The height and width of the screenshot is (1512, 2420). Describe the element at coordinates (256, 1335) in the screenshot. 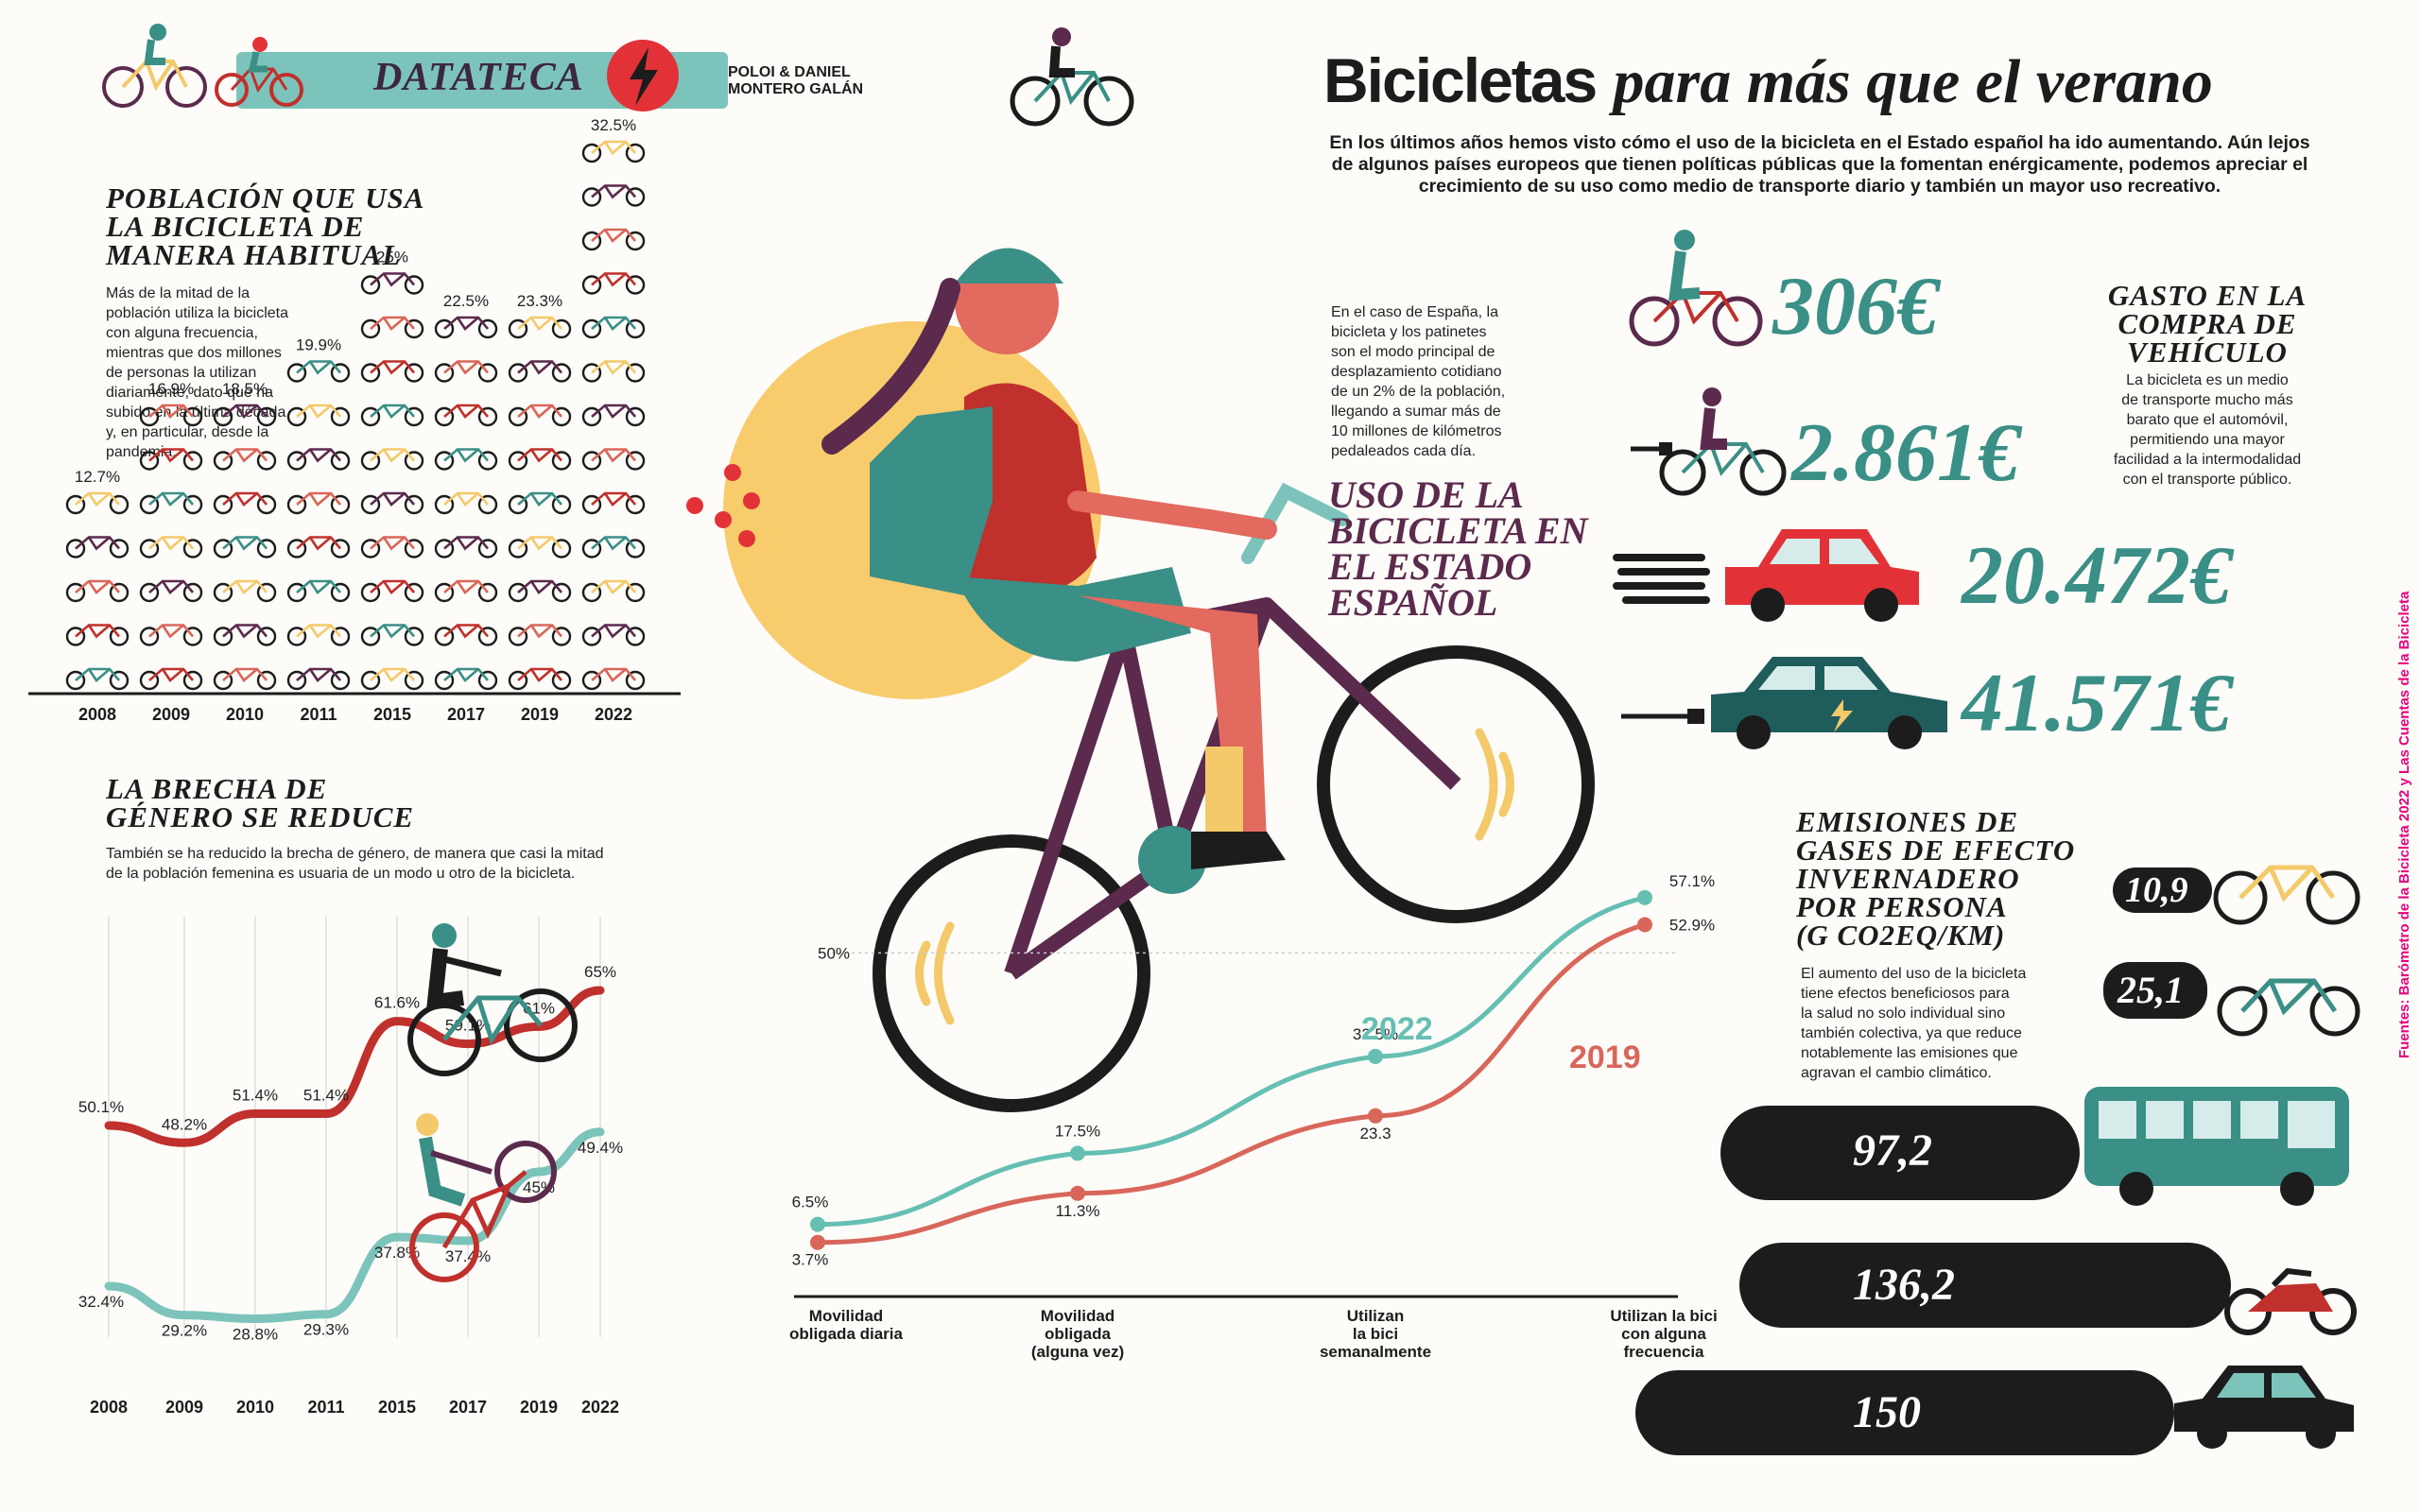

I see `data-label: 28.8%` at that location.